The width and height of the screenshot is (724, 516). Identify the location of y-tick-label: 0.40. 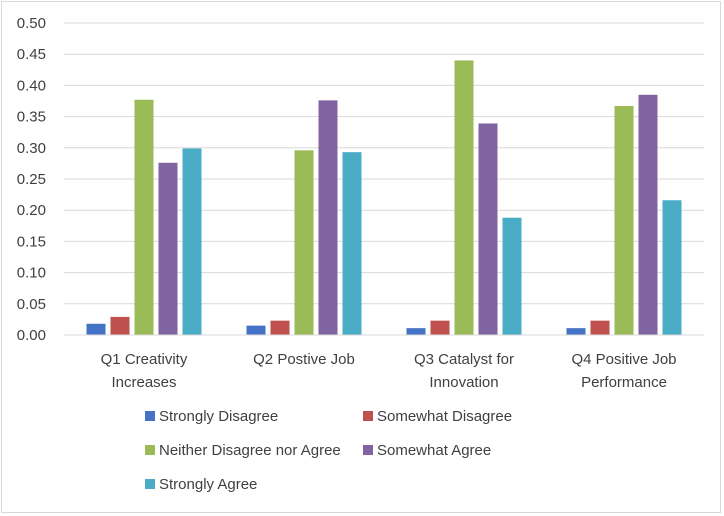
(31, 85).